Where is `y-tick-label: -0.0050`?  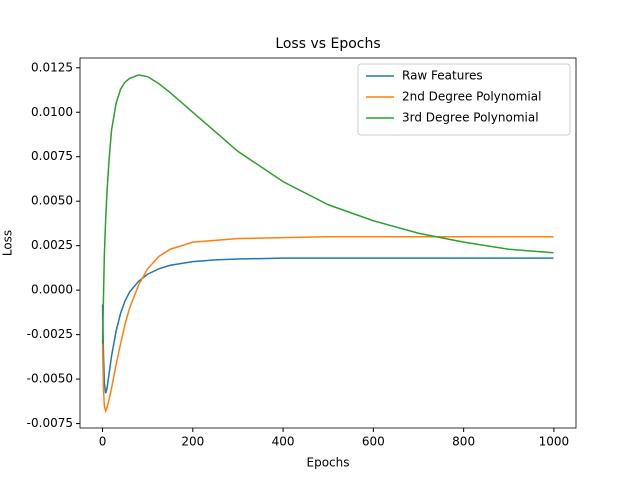
y-tick-label: -0.0050 is located at coordinates (50, 379).